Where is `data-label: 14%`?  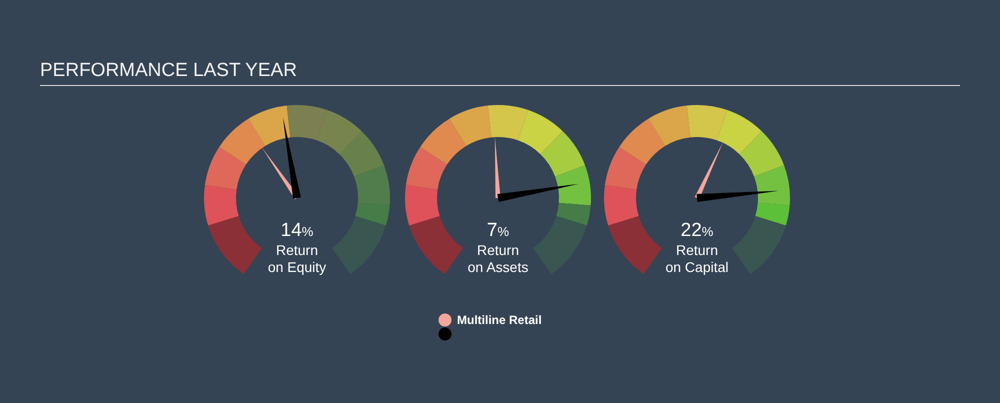
data-label: 14% is located at coordinates (297, 230).